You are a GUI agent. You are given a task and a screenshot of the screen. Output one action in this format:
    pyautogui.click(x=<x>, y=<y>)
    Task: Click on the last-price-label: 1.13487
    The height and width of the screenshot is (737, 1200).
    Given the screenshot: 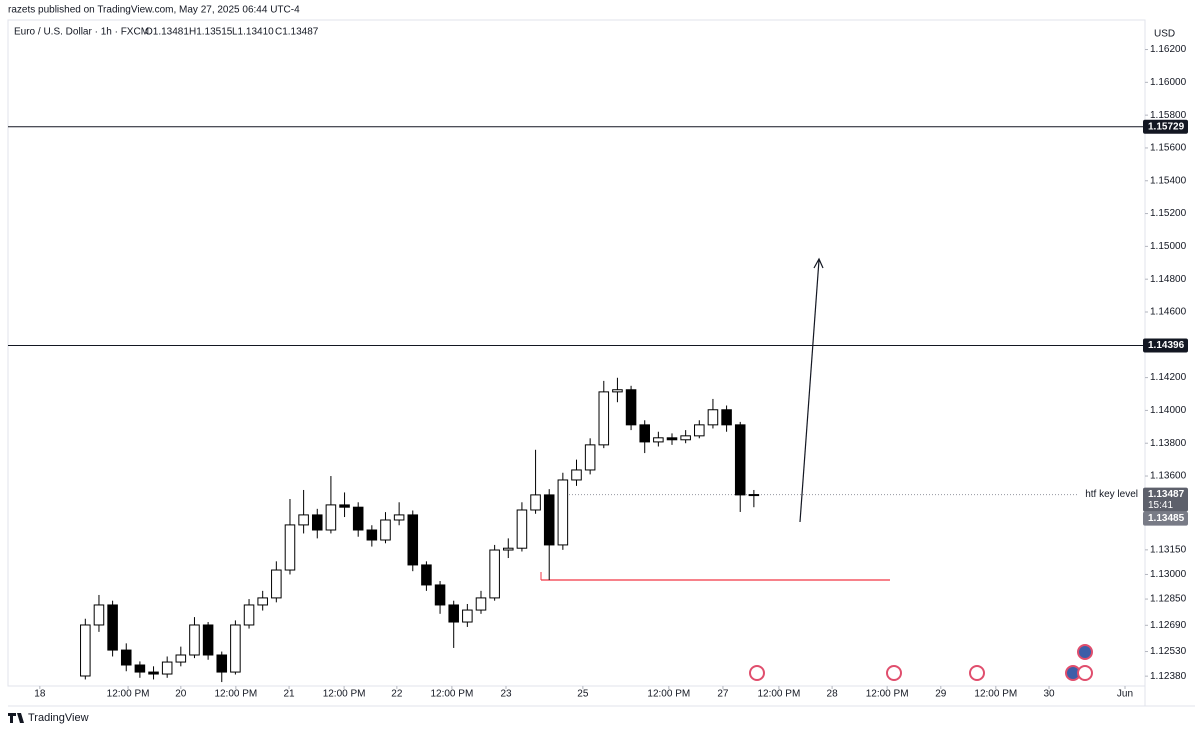 What is the action you would take?
    pyautogui.click(x=1166, y=494)
    